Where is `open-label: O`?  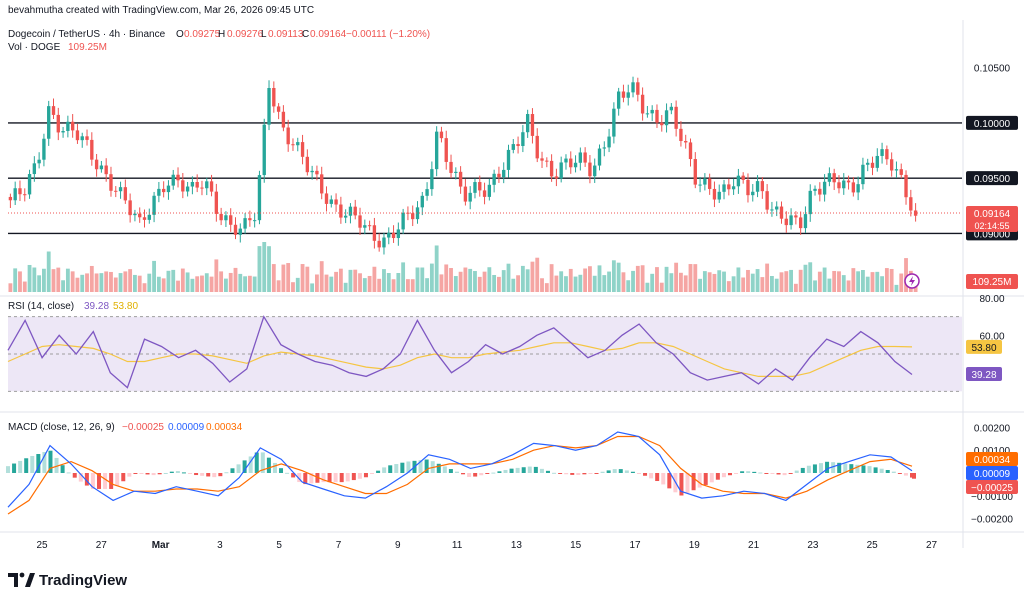 open-label: O is located at coordinates (180, 34).